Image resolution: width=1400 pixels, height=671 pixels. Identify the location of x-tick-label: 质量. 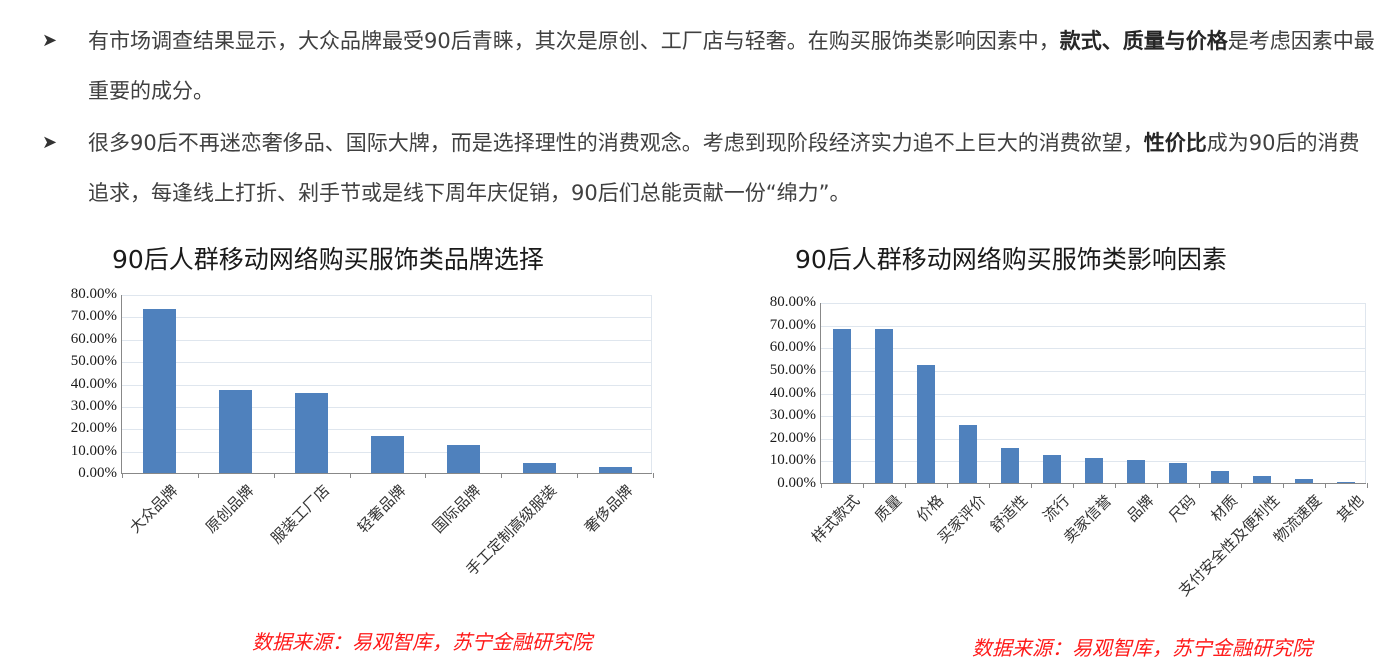
(888, 508).